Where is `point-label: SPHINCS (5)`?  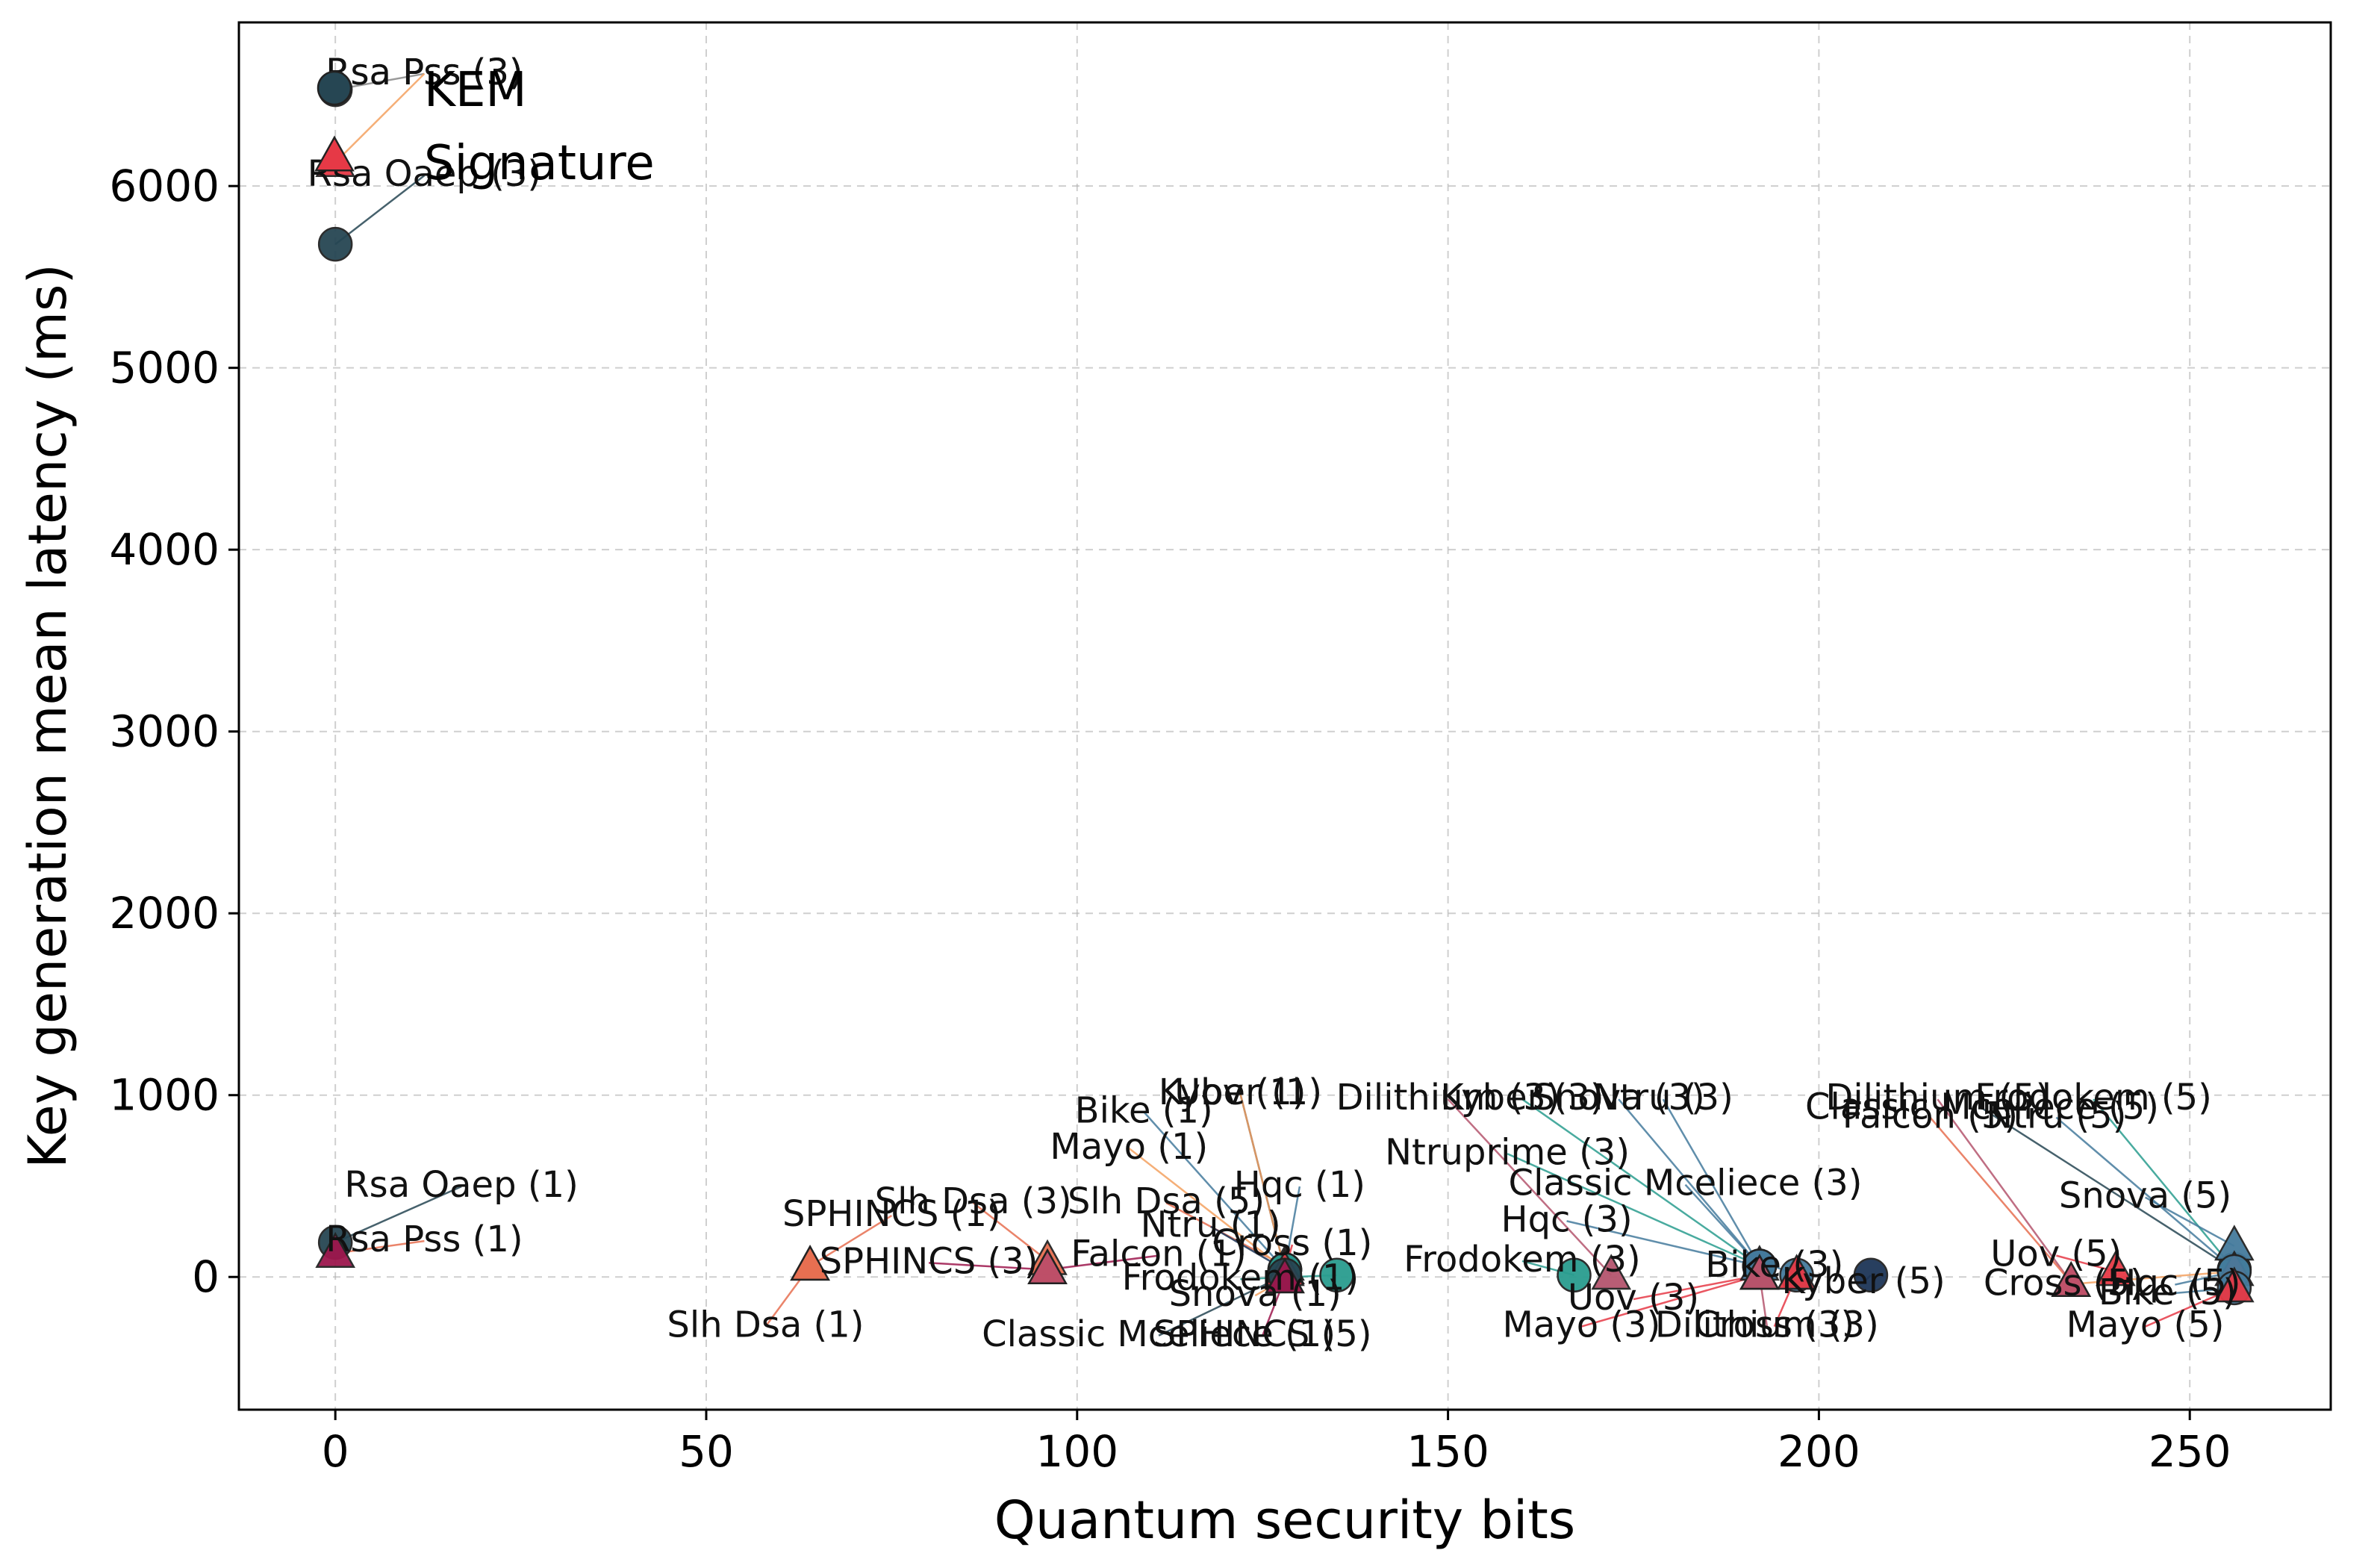 point-label: SPHINCS (5) is located at coordinates (1262, 1334).